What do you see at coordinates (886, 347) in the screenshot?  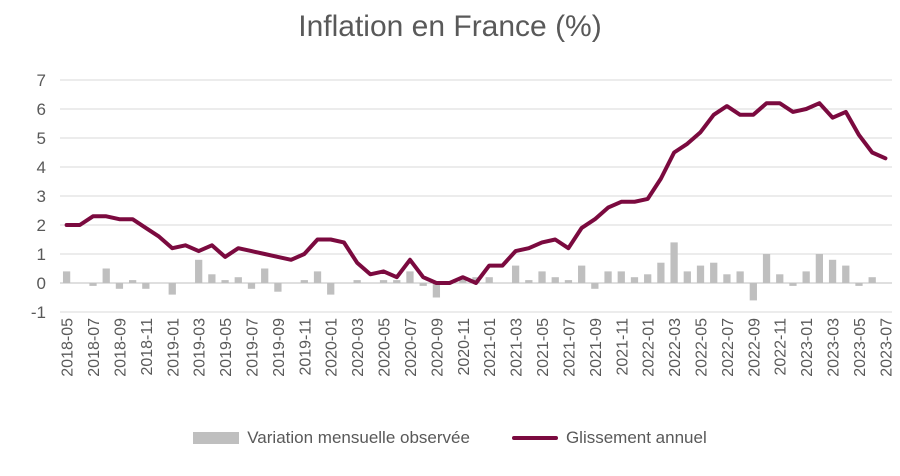 I see `x-tick-label: 2023-07` at bounding box center [886, 347].